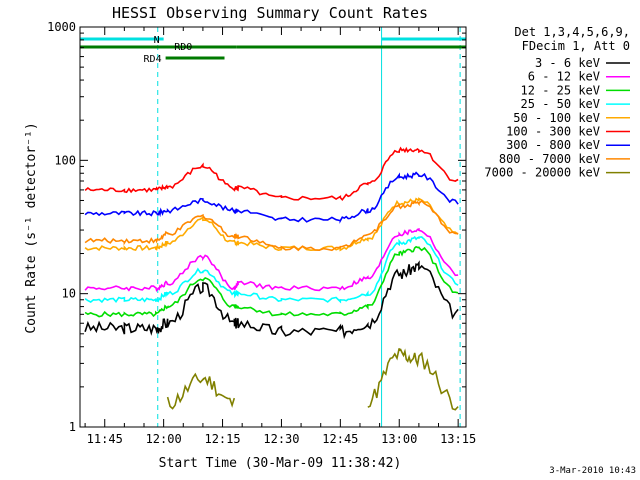  Describe the element at coordinates (560, 104) in the screenshot. I see `legend-entry-label: 25 - 50 keV` at that location.